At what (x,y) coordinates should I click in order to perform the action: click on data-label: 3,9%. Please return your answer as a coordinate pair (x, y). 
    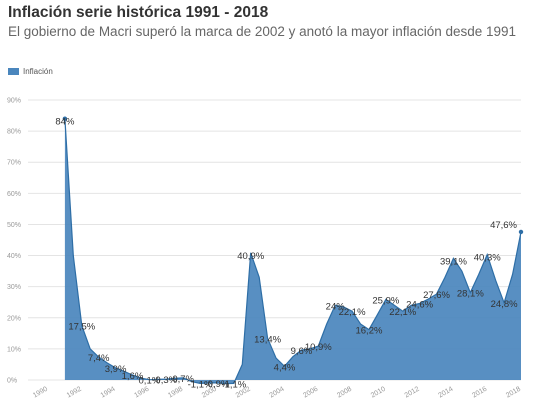
    Looking at the image, I should click on (116, 369).